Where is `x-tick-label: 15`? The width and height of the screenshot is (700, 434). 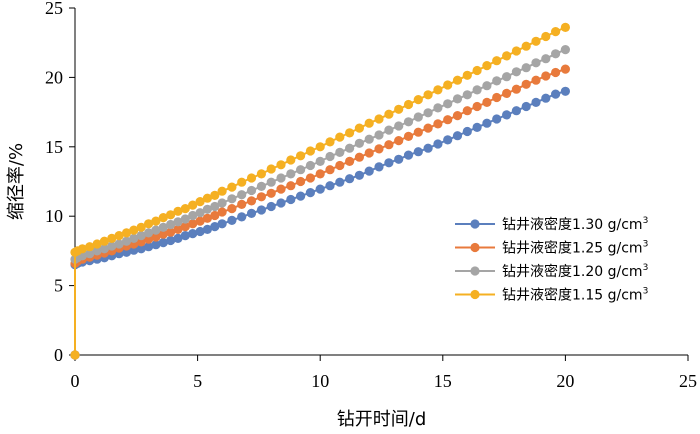
x-tick-label: 15 is located at coordinates (443, 381).